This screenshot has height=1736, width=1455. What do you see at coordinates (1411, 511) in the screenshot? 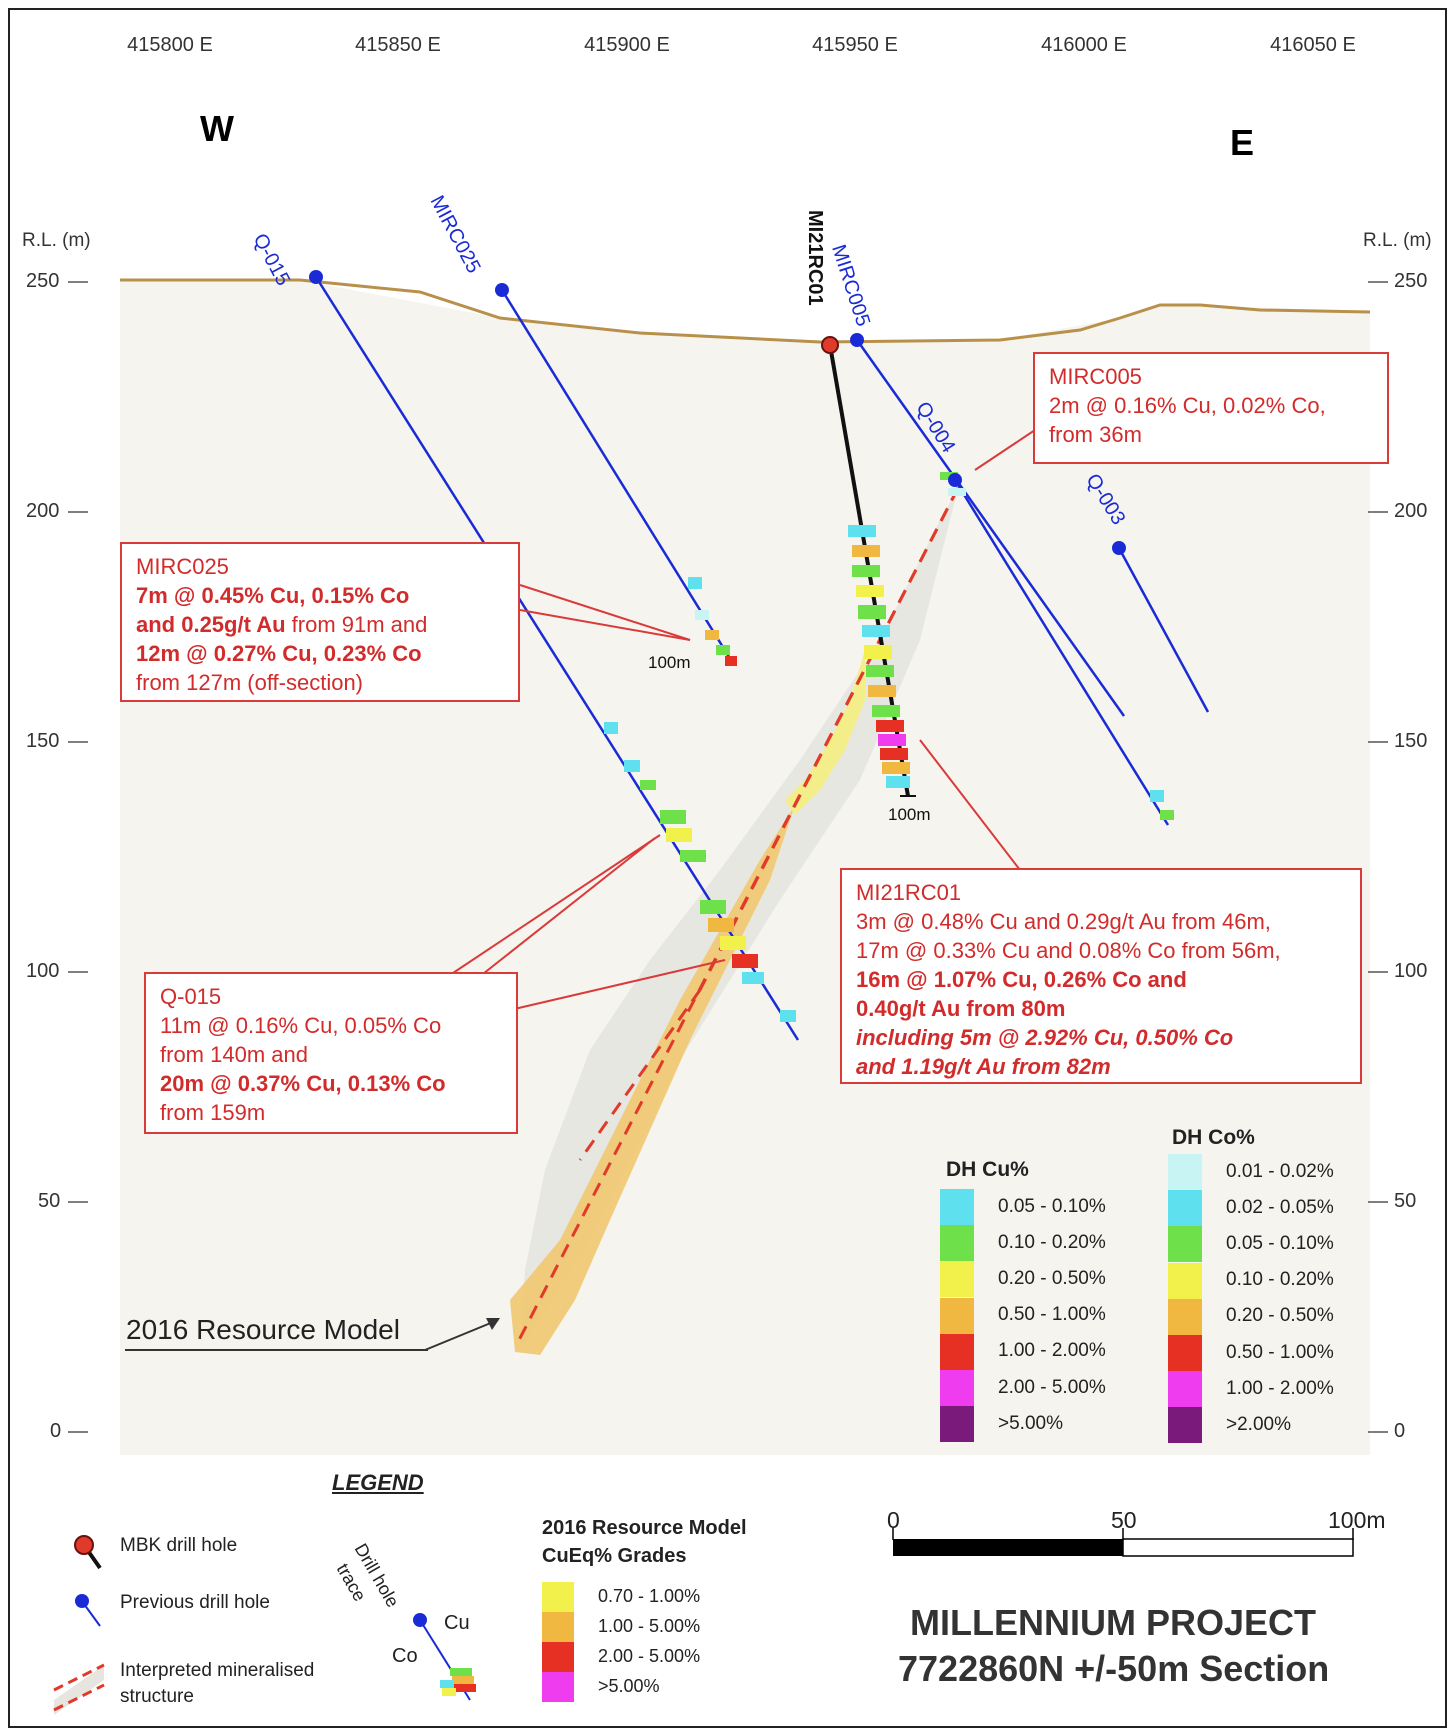
I see `rl-tick-right: 200` at bounding box center [1411, 511].